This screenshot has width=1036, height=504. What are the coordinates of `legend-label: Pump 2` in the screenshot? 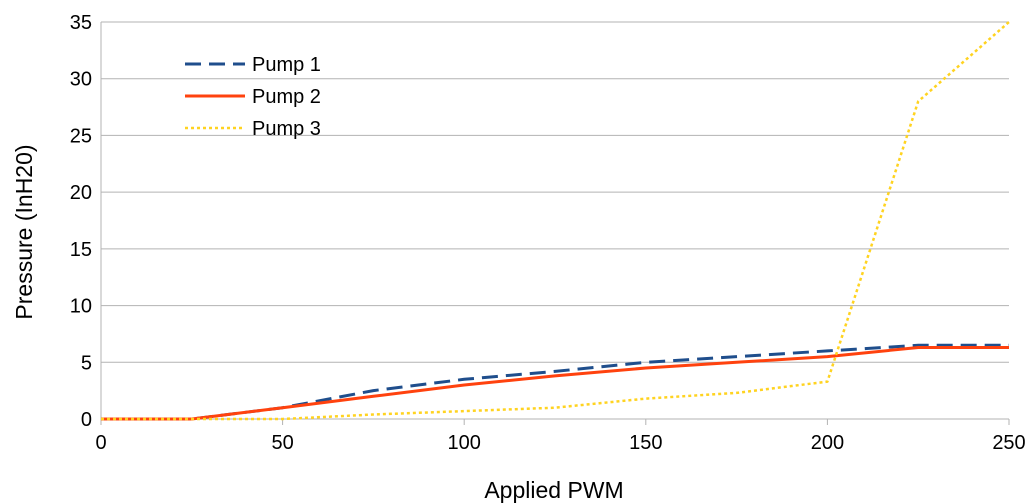 It's located at (286, 97).